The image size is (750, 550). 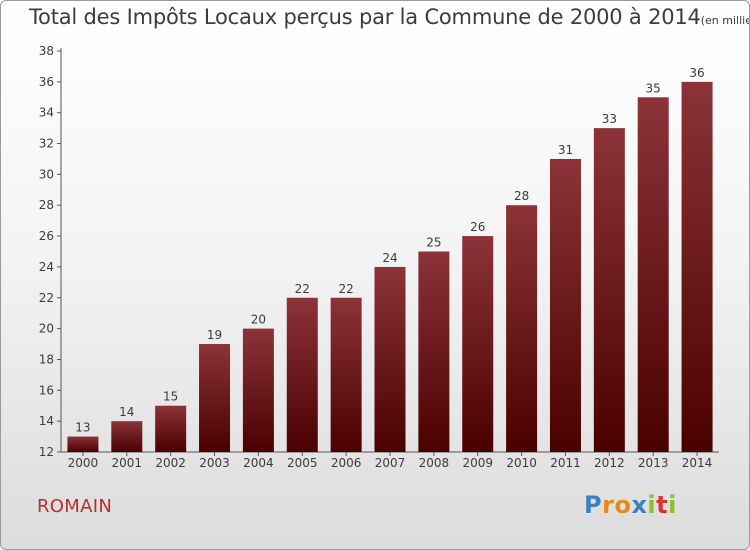 I want to click on proxiti-logo: Proxiti, so click(x=630, y=505).